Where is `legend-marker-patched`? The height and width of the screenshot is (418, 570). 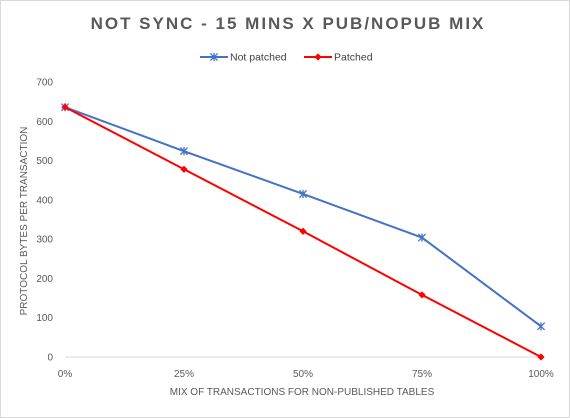 legend-marker-patched is located at coordinates (318, 57).